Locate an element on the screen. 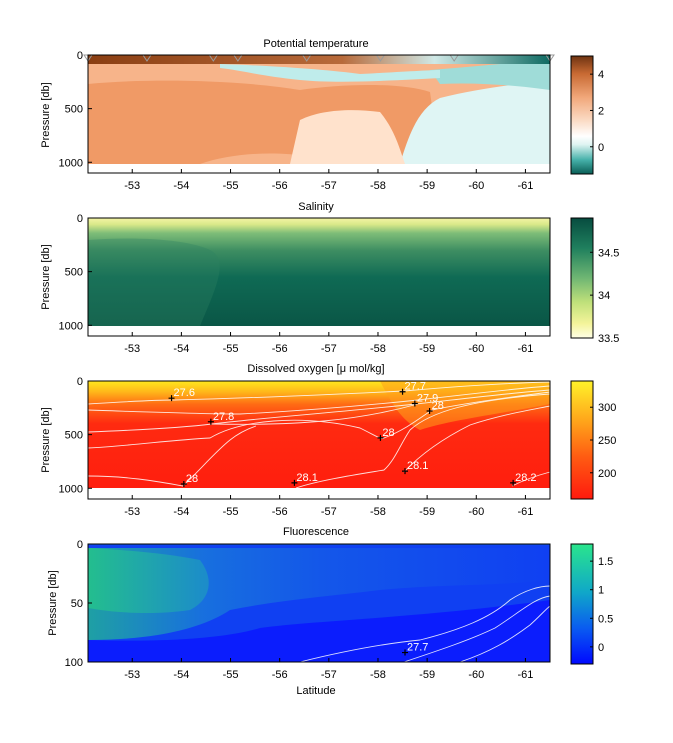  colorbar-tick-label: 4 is located at coordinates (601, 75).